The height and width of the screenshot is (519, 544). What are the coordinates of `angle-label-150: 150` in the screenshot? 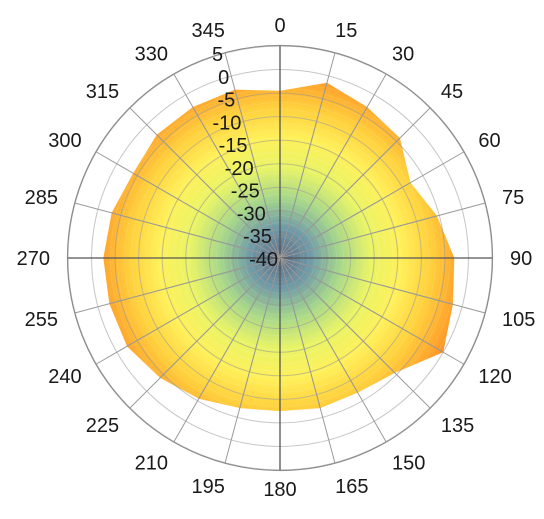 It's located at (408, 463).